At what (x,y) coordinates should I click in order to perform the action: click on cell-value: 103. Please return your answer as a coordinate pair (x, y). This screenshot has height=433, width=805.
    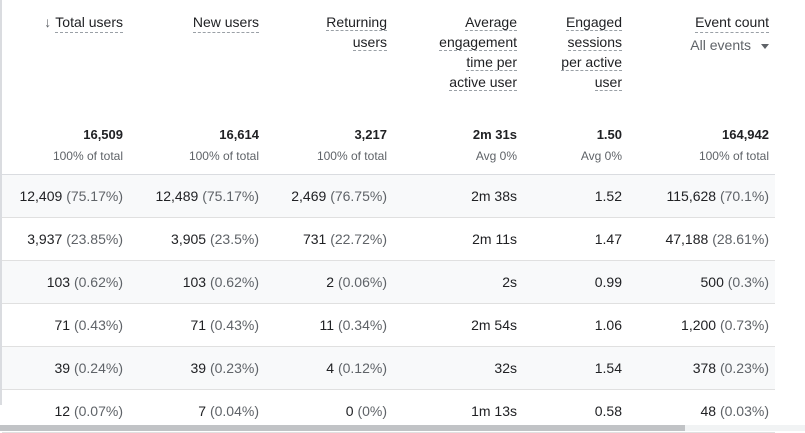
    Looking at the image, I should click on (194, 282).